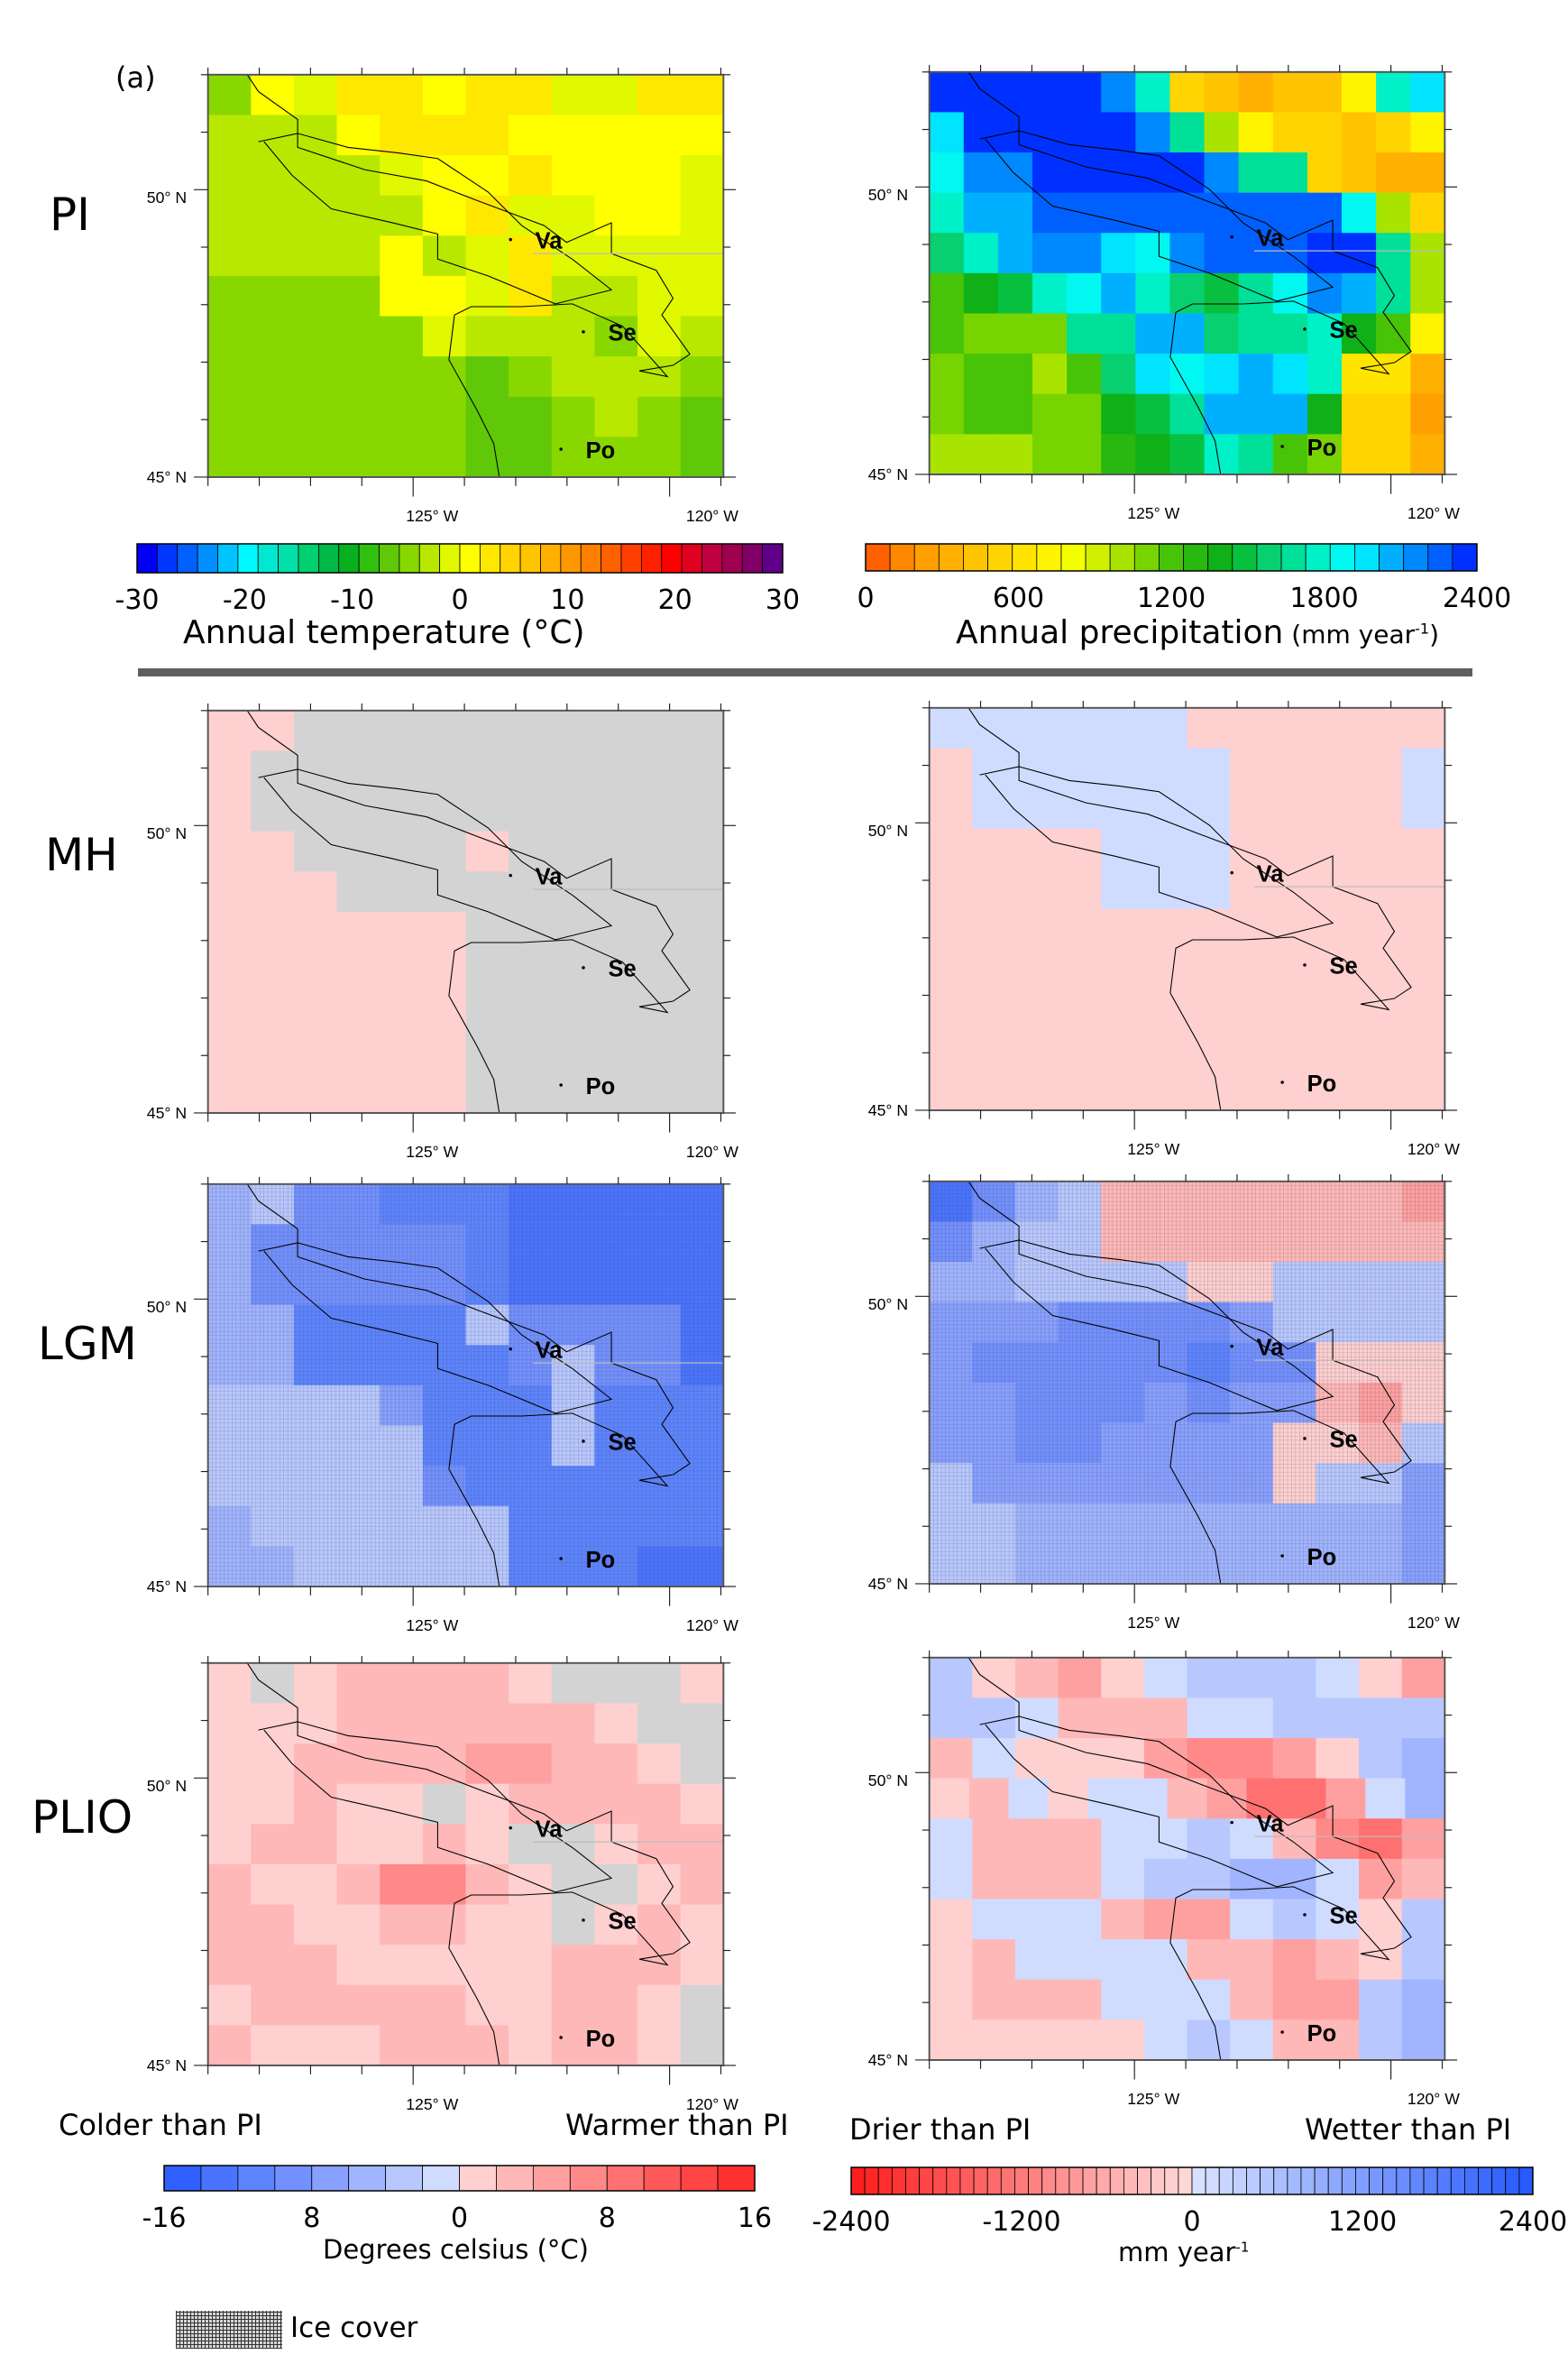  I want to click on pi_precip-svg: 50° N 45° N 125° W 120° W Va Se Po, so click(1164, 293).